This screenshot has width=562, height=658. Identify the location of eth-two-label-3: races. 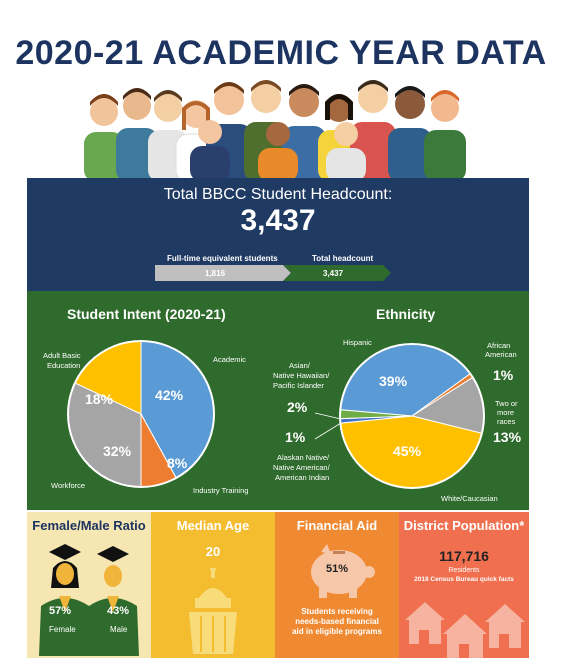
(506, 421).